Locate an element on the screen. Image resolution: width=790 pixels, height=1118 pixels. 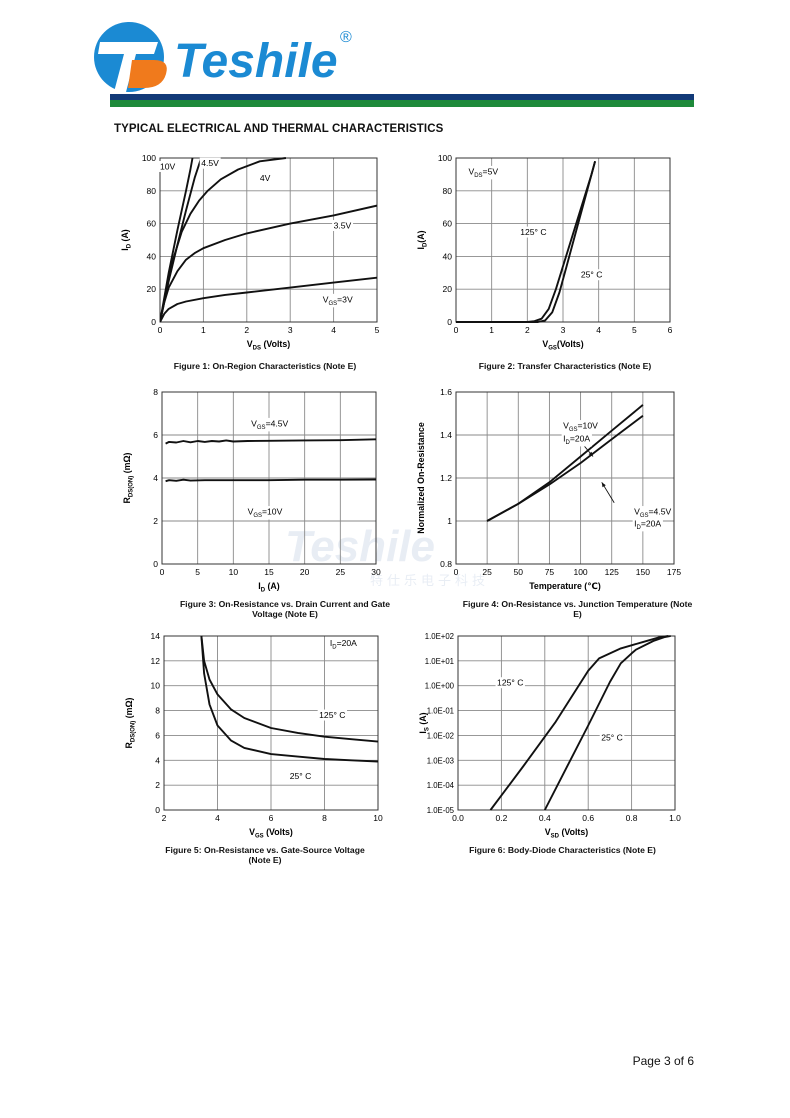
y-tick-label: 0 is located at coordinates (157, 810).